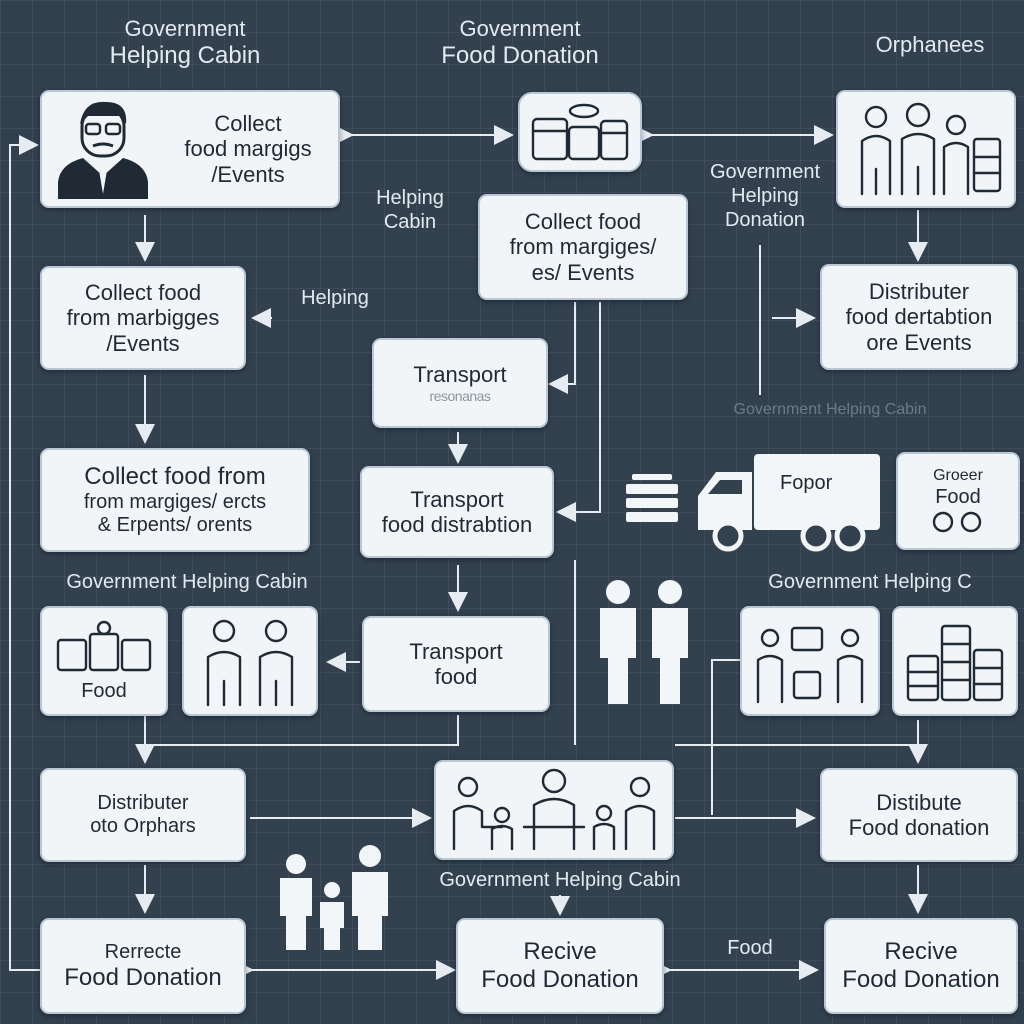 The image size is (1024, 1024). What do you see at coordinates (104, 645) in the screenshot?
I see `food-boxes-icon` at bounding box center [104, 645].